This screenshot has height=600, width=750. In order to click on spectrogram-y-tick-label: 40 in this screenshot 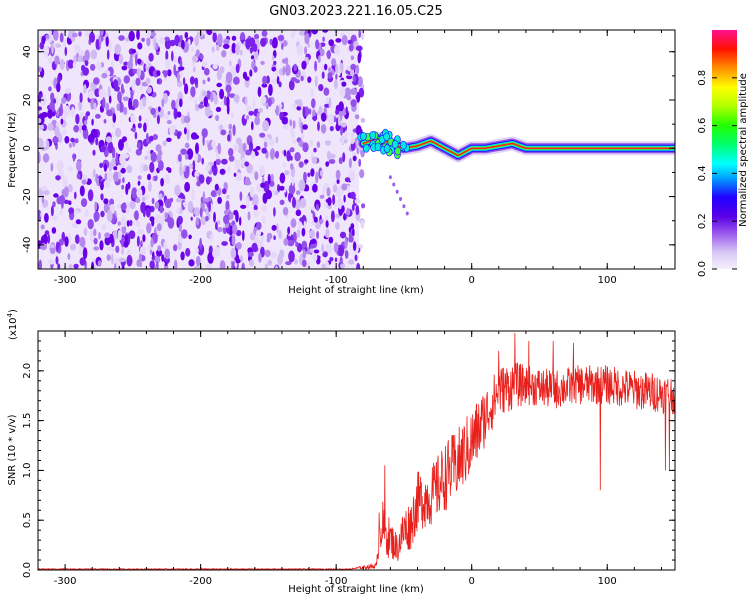, I will do `click(27, 51)`.